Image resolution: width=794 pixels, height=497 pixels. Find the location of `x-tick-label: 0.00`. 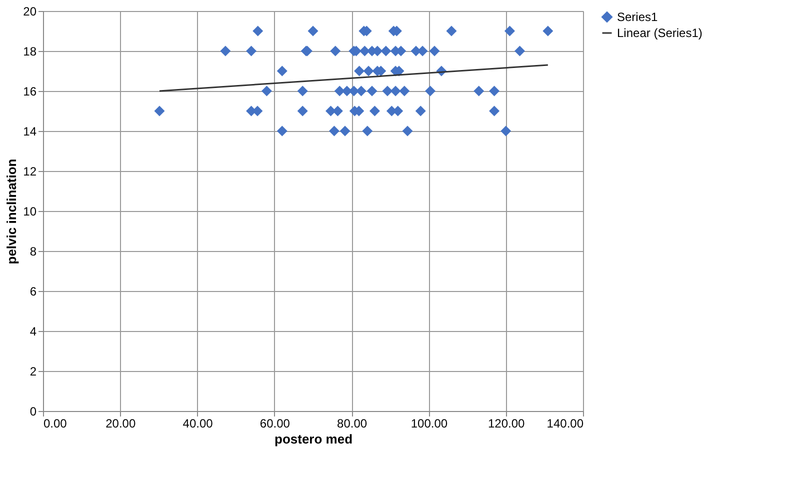

x-tick-label: 0.00 is located at coordinates (56, 423).